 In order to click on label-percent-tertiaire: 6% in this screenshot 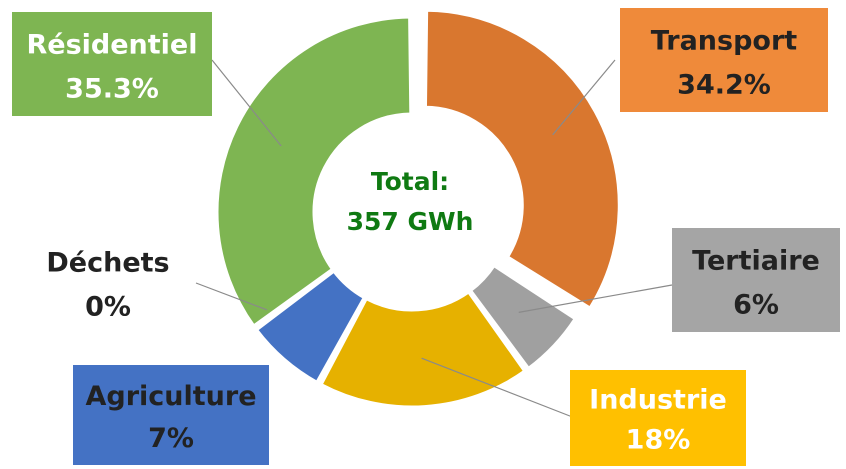, I will do `click(756, 304)`.